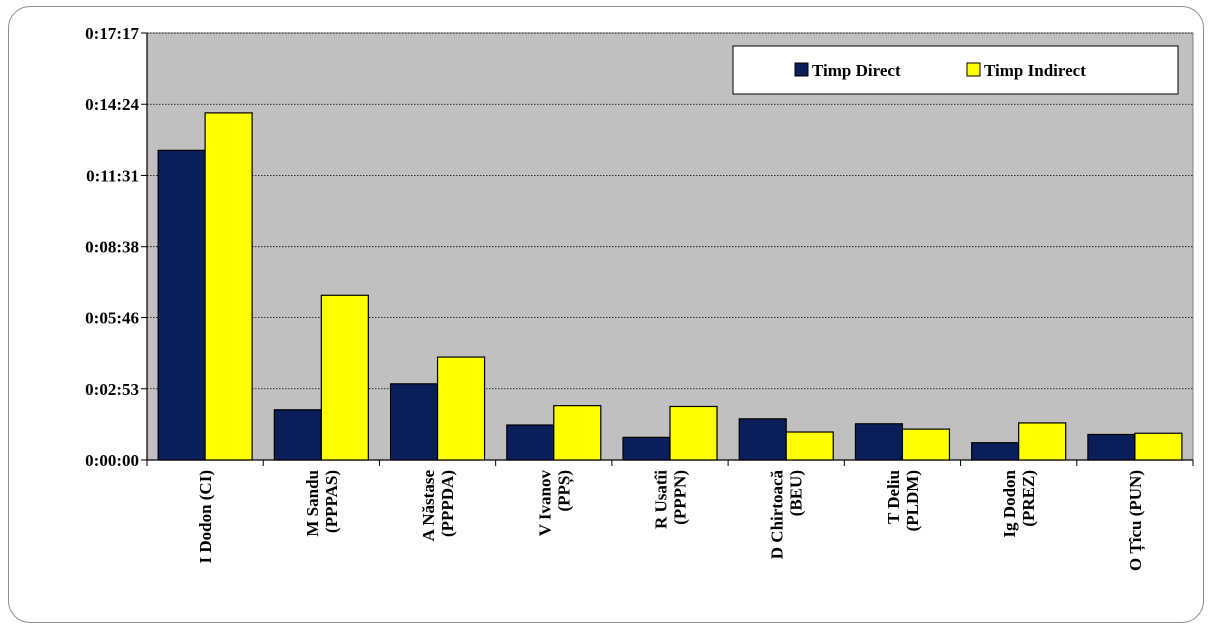  What do you see at coordinates (912, 500) in the screenshot?
I see `x-category-label-line: (PLDM)` at bounding box center [912, 500].